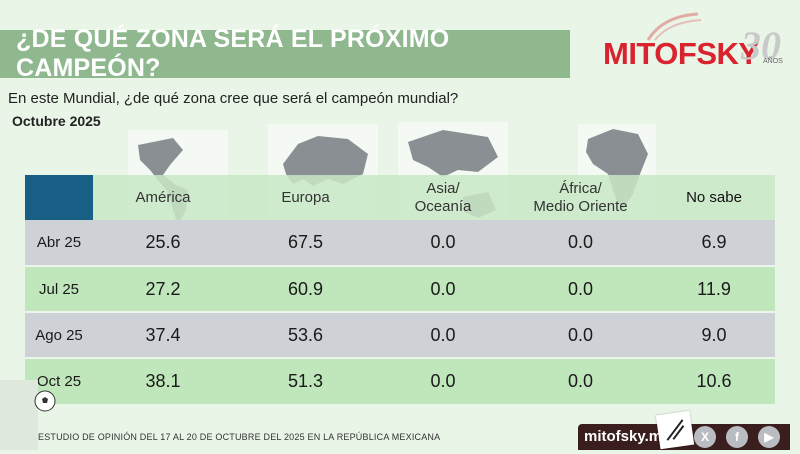 This screenshot has width=800, height=454. I want to click on column-header: Europa, so click(305, 197).